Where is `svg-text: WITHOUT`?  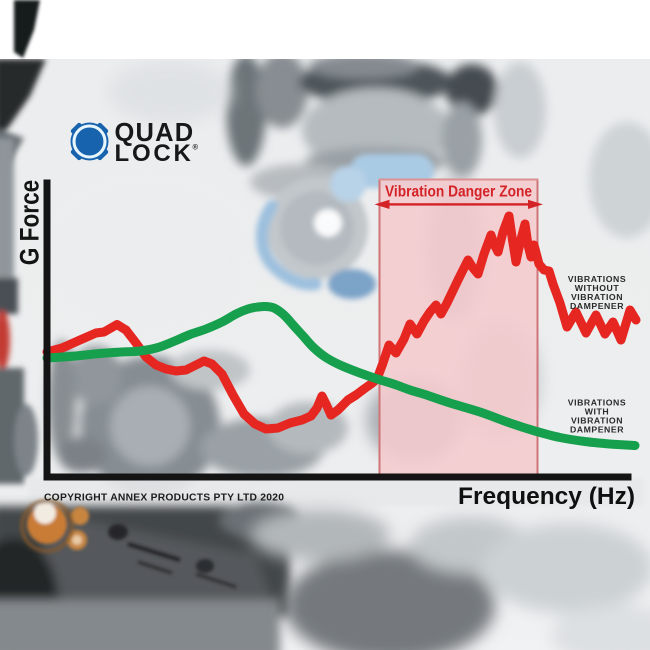 svg-text: WITHOUT is located at coordinates (597, 288).